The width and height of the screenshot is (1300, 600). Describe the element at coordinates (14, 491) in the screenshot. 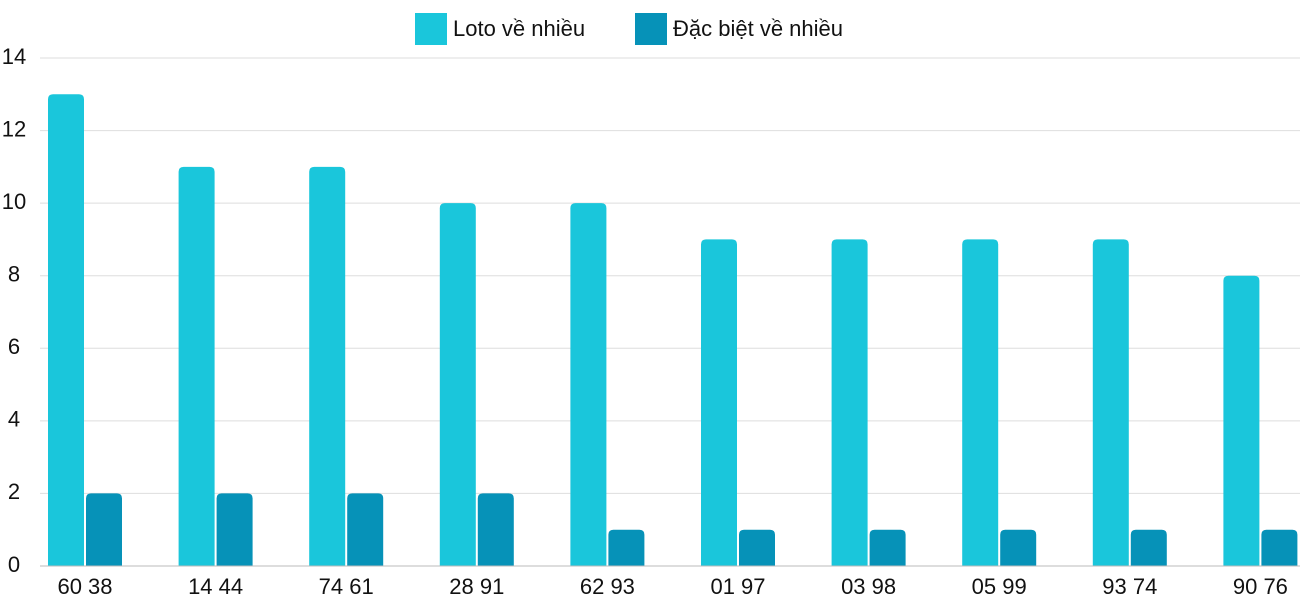

I see `y-tick-label: 2` at that location.